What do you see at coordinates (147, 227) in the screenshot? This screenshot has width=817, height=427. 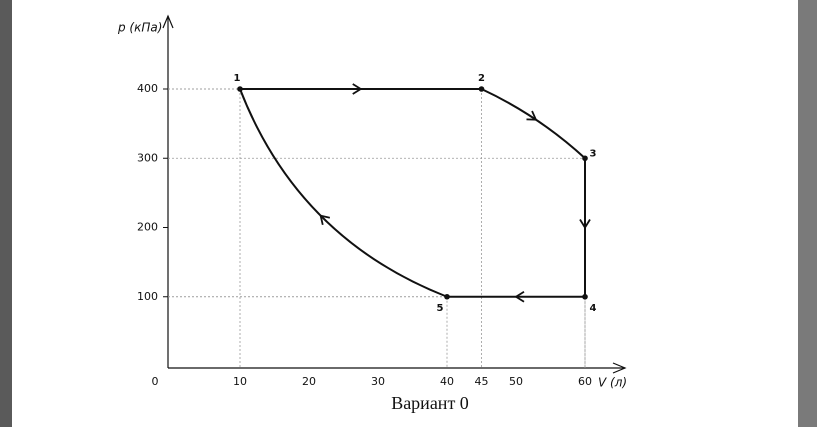 I see `y-tick-label: 200` at bounding box center [147, 227].